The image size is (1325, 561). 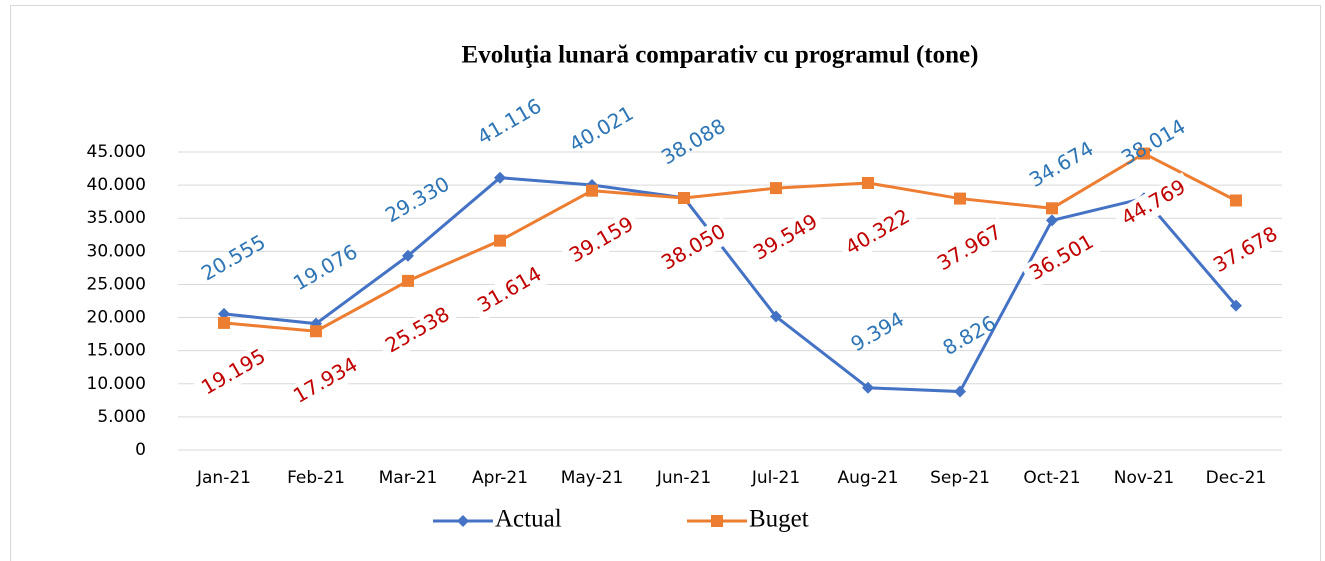 I want to click on data-label: 19.076, so click(x=325, y=267).